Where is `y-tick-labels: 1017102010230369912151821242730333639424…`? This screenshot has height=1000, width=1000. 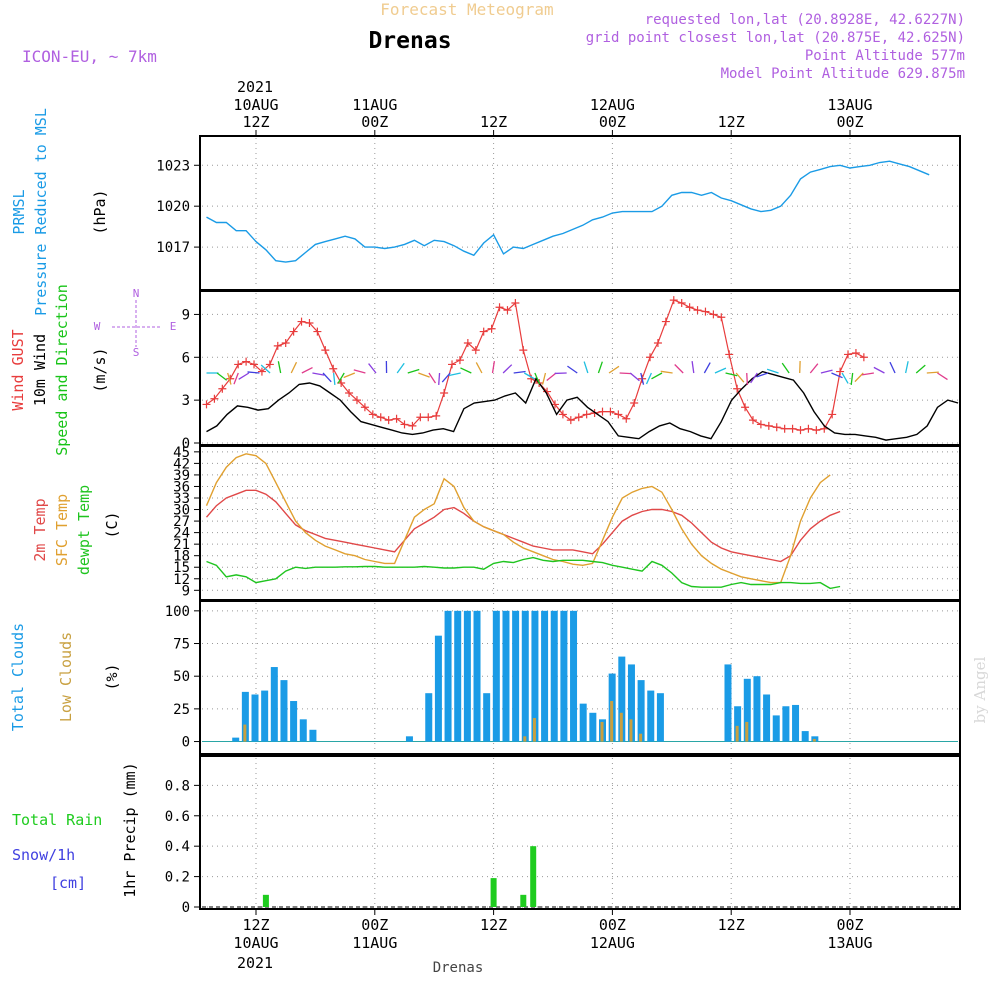
y-tick-labels: 1017102010230369912151821242730333639424… is located at coordinates (178, 537).